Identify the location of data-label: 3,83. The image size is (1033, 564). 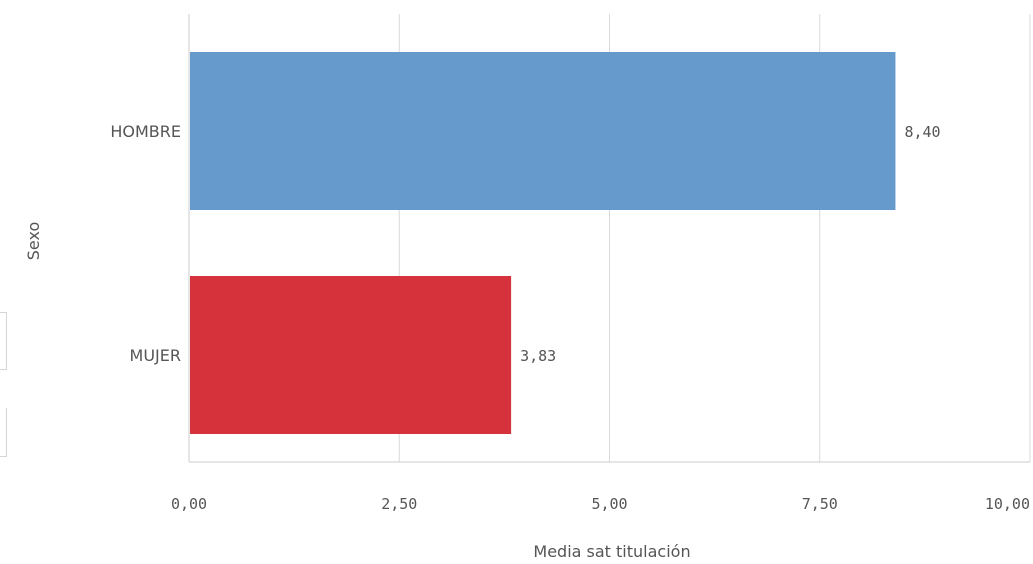
(538, 356).